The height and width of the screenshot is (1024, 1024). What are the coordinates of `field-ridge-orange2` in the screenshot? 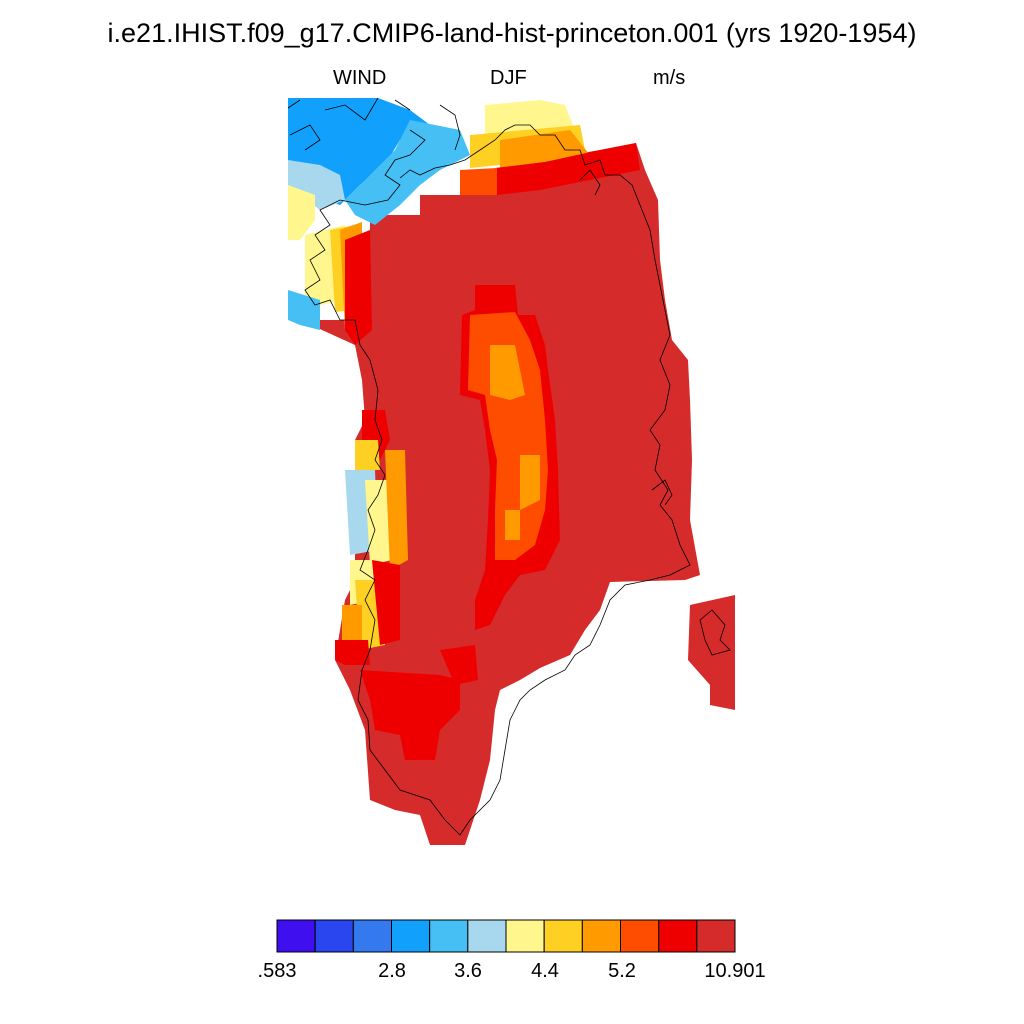 It's located at (530, 482).